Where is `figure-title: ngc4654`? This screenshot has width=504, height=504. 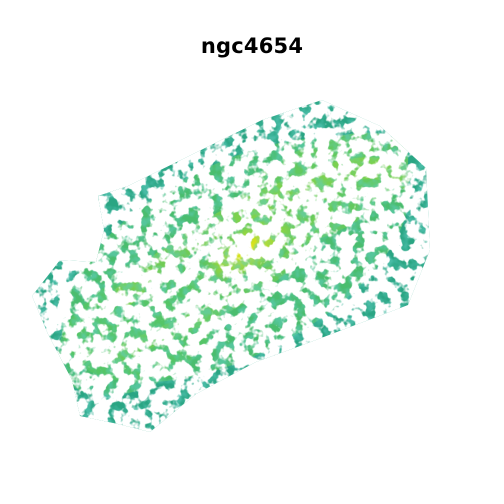 figure-title: ngc4654 is located at coordinates (252, 46).